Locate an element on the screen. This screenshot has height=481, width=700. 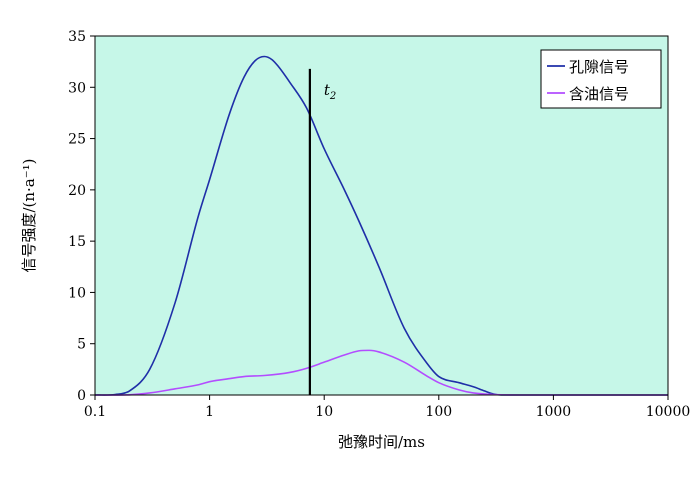
legend: 孔隙信号 含油信号 is located at coordinates (601, 79).